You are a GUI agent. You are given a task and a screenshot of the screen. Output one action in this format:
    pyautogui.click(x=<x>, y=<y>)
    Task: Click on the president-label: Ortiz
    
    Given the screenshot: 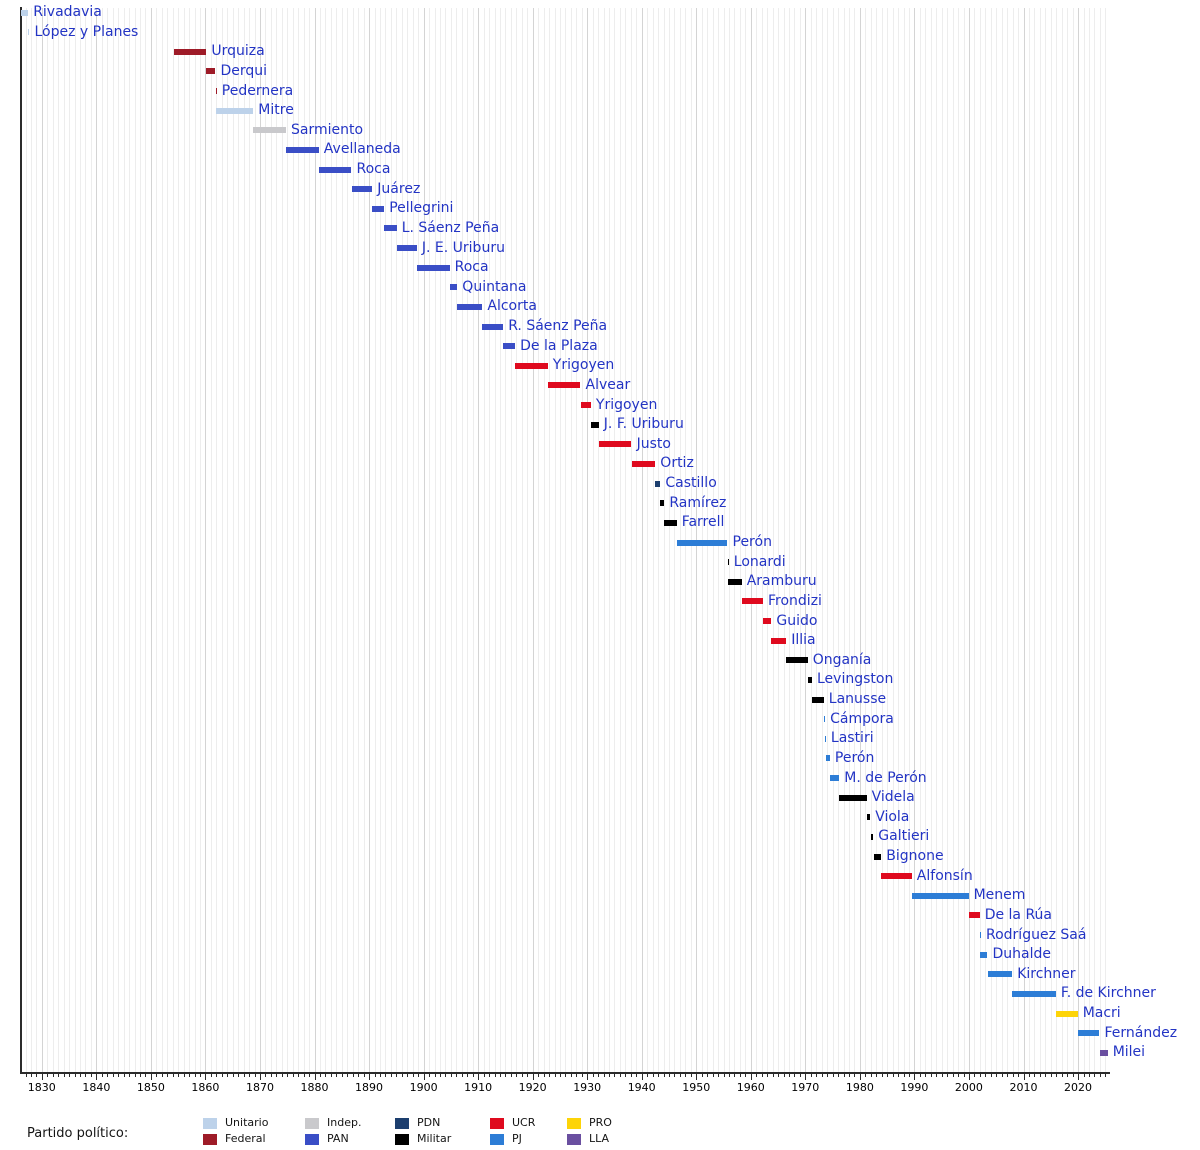 What is the action you would take?
    pyautogui.click(x=677, y=463)
    